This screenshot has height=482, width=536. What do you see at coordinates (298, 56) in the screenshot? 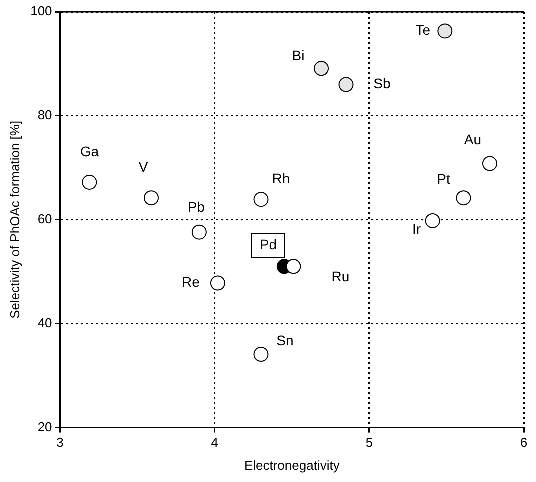
I see `annotation: Bi` at bounding box center [298, 56].